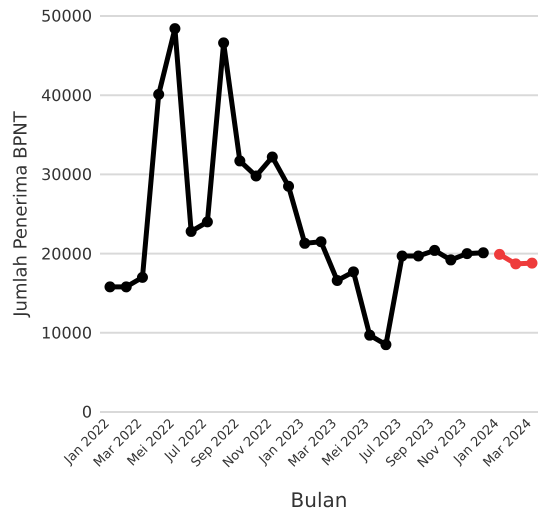 Image resolution: width=552 pixels, height=517 pixels. What do you see at coordinates (66, 174) in the screenshot?
I see `y-tick-label: 30000` at bounding box center [66, 174].